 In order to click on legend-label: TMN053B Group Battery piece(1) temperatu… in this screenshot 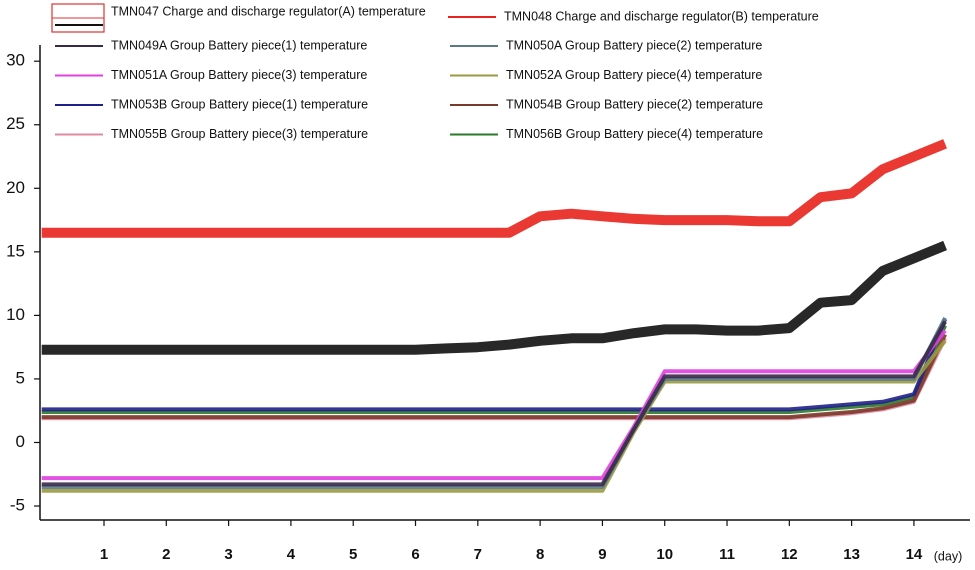, I will do `click(239, 104)`.